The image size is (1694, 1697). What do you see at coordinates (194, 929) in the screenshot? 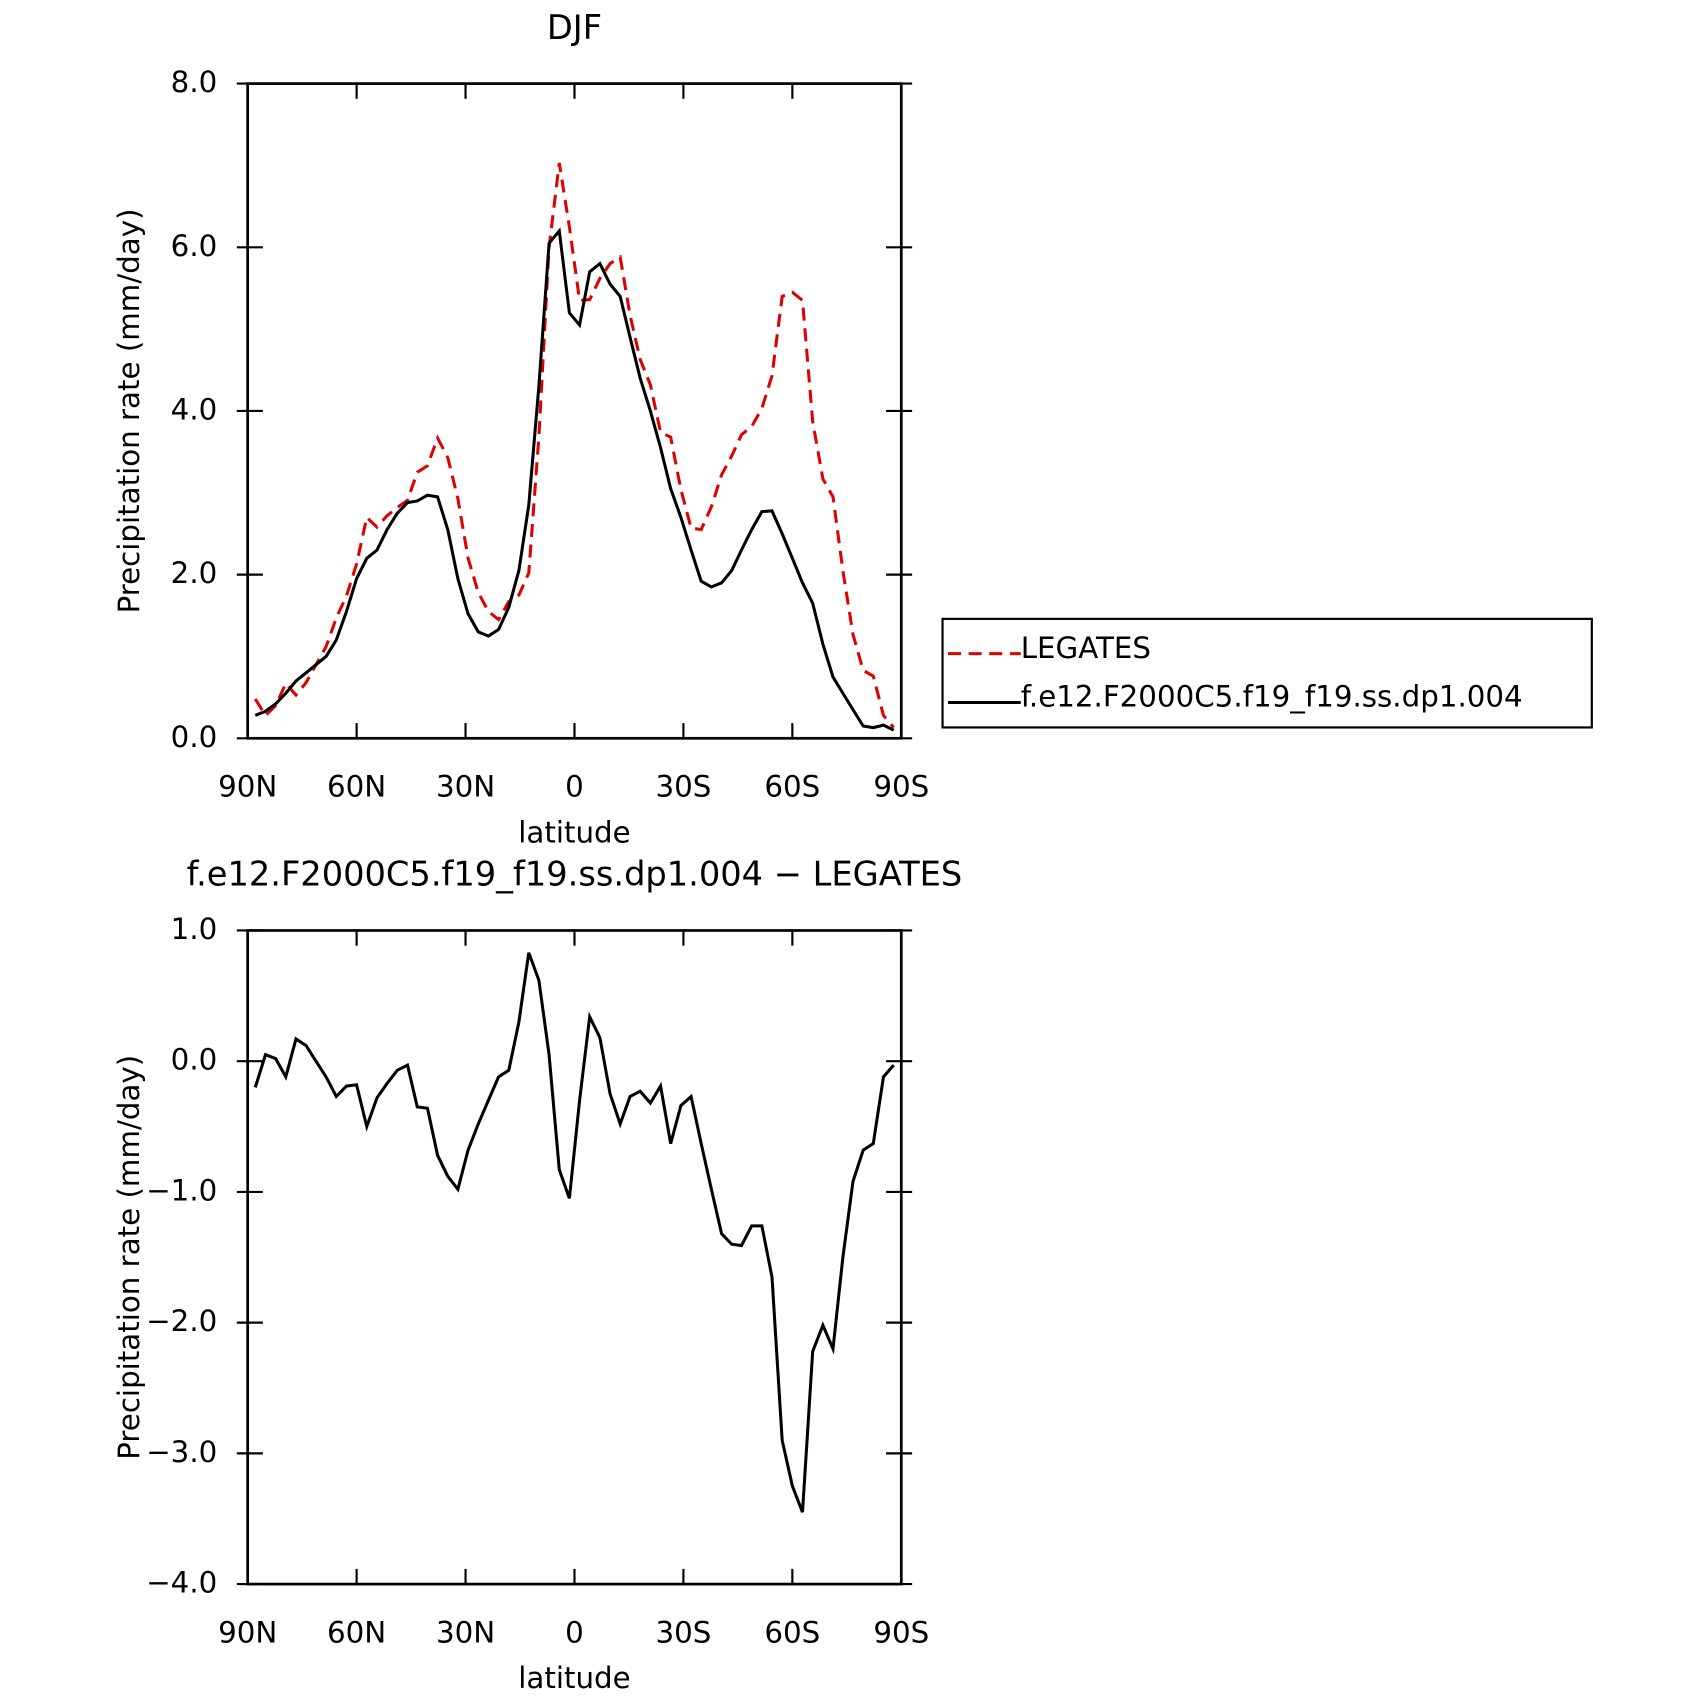
I see `y-tick-label: 1.0` at bounding box center [194, 929].